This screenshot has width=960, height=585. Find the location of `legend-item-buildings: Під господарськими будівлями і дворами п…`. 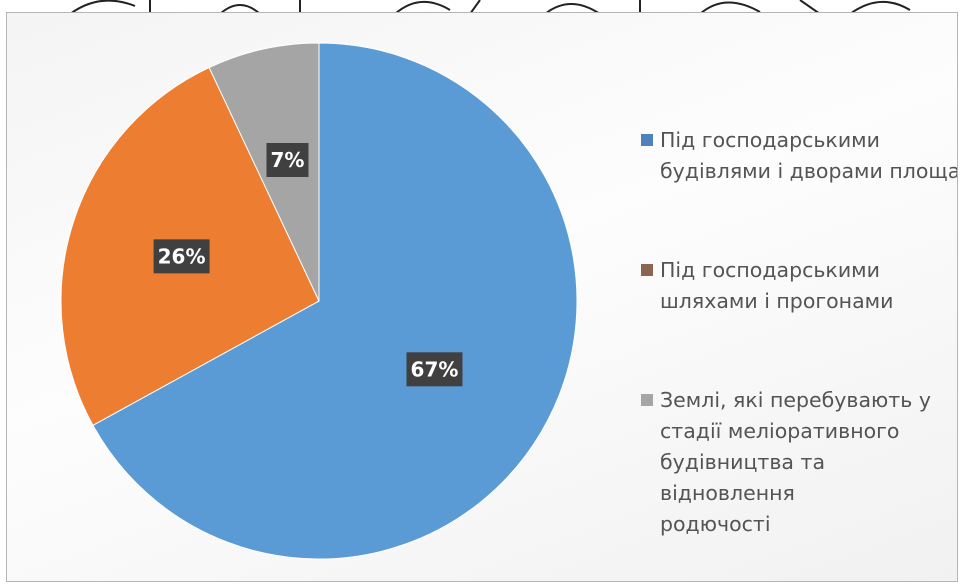

legend-item-buildings: Під господарськими будівлями і дворами п… is located at coordinates (799, 156).